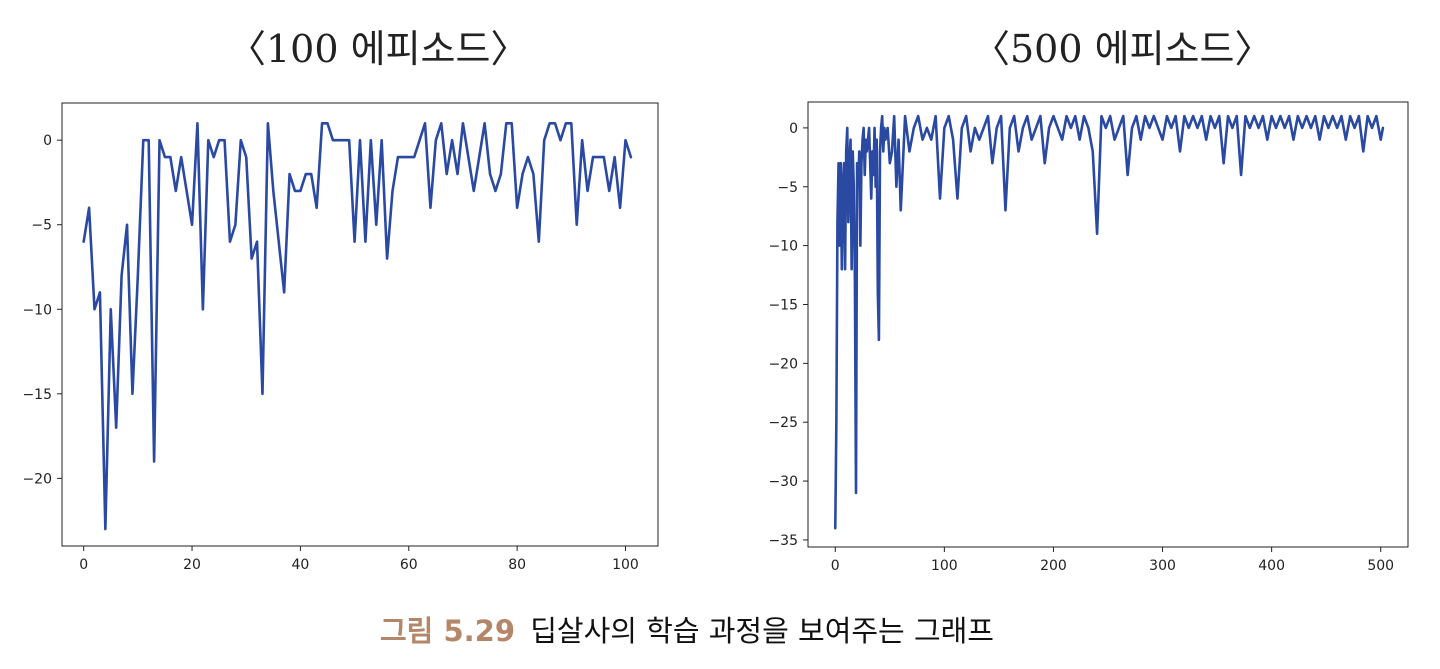  Describe the element at coordinates (378, 49) in the screenshot. I see `chart-title-100-episodes: 〈100 에피소드〉` at that location.